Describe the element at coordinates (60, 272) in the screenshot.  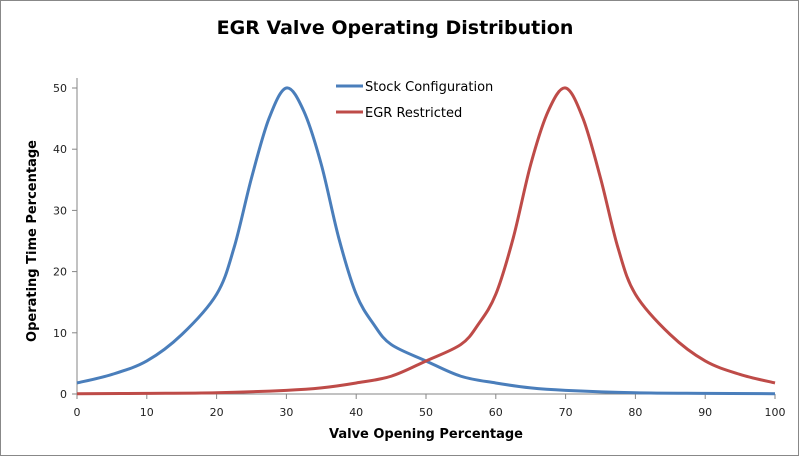
I see `y-tick-label: 20` at that location.